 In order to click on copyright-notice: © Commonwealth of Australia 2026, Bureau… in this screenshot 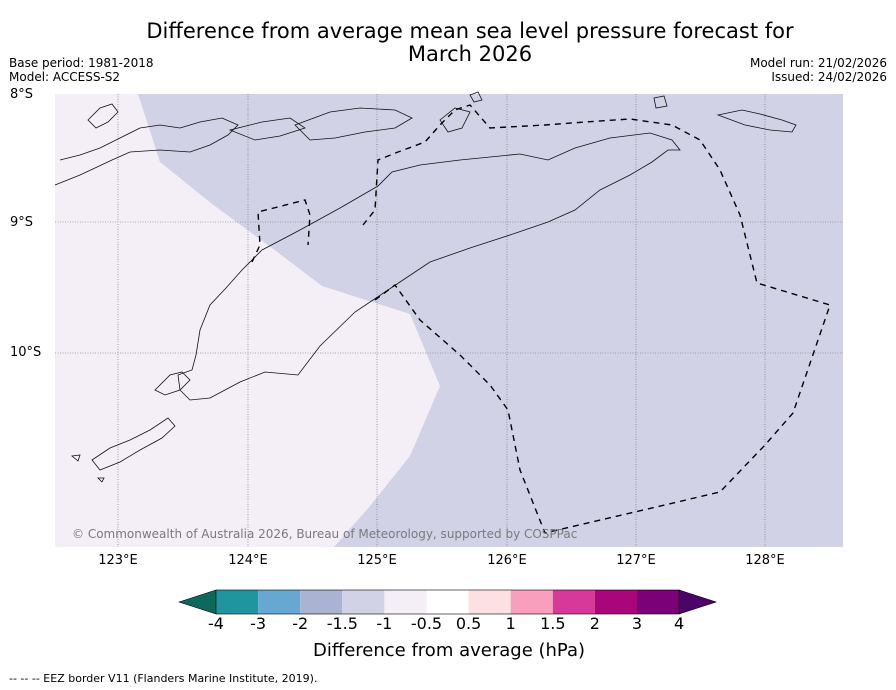, I will do `click(325, 534)`.